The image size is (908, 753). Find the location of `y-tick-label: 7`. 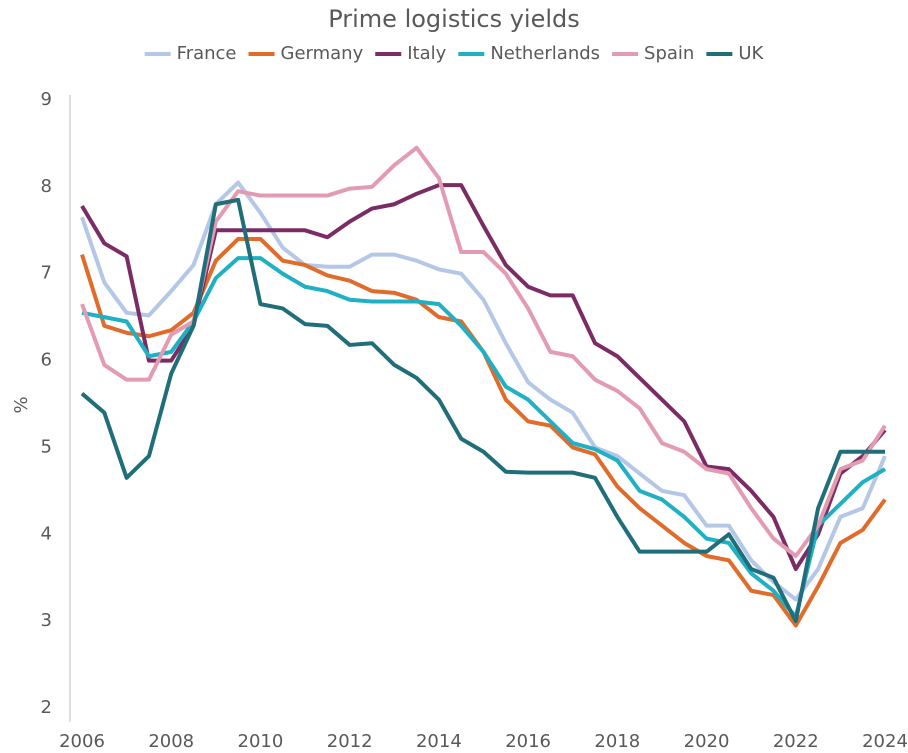

y-tick-label: 7 is located at coordinates (46, 273).